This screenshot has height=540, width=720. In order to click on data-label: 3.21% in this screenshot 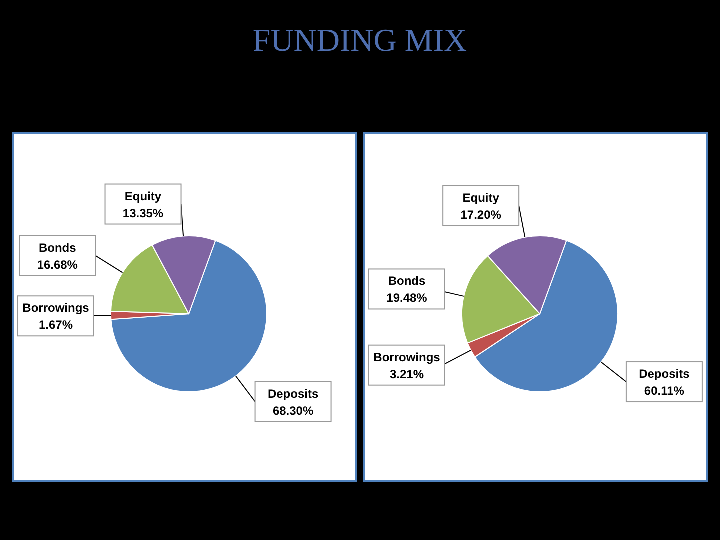, I will do `click(407, 374)`.